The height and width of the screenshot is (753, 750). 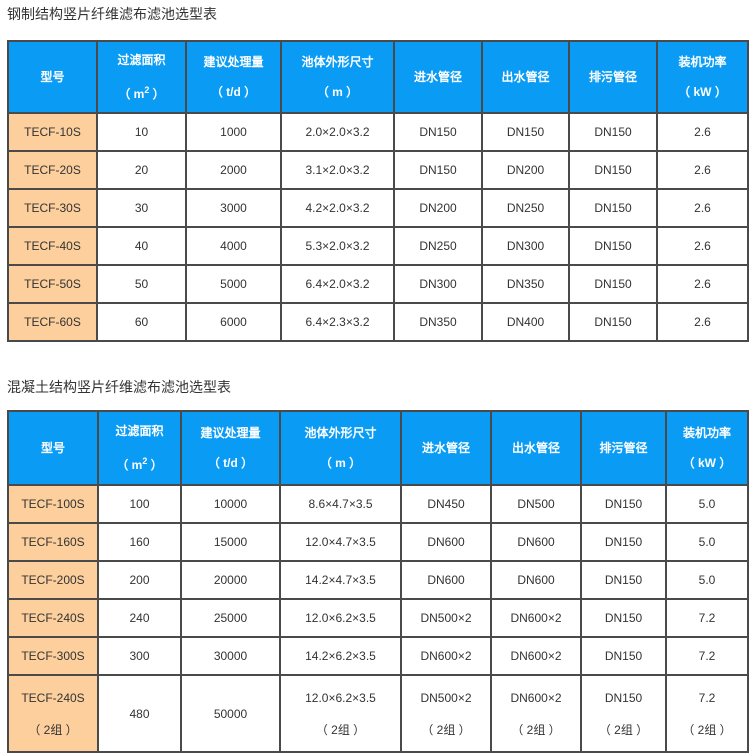 I want to click on cell-capacity: 20000, so click(x=230, y=580).